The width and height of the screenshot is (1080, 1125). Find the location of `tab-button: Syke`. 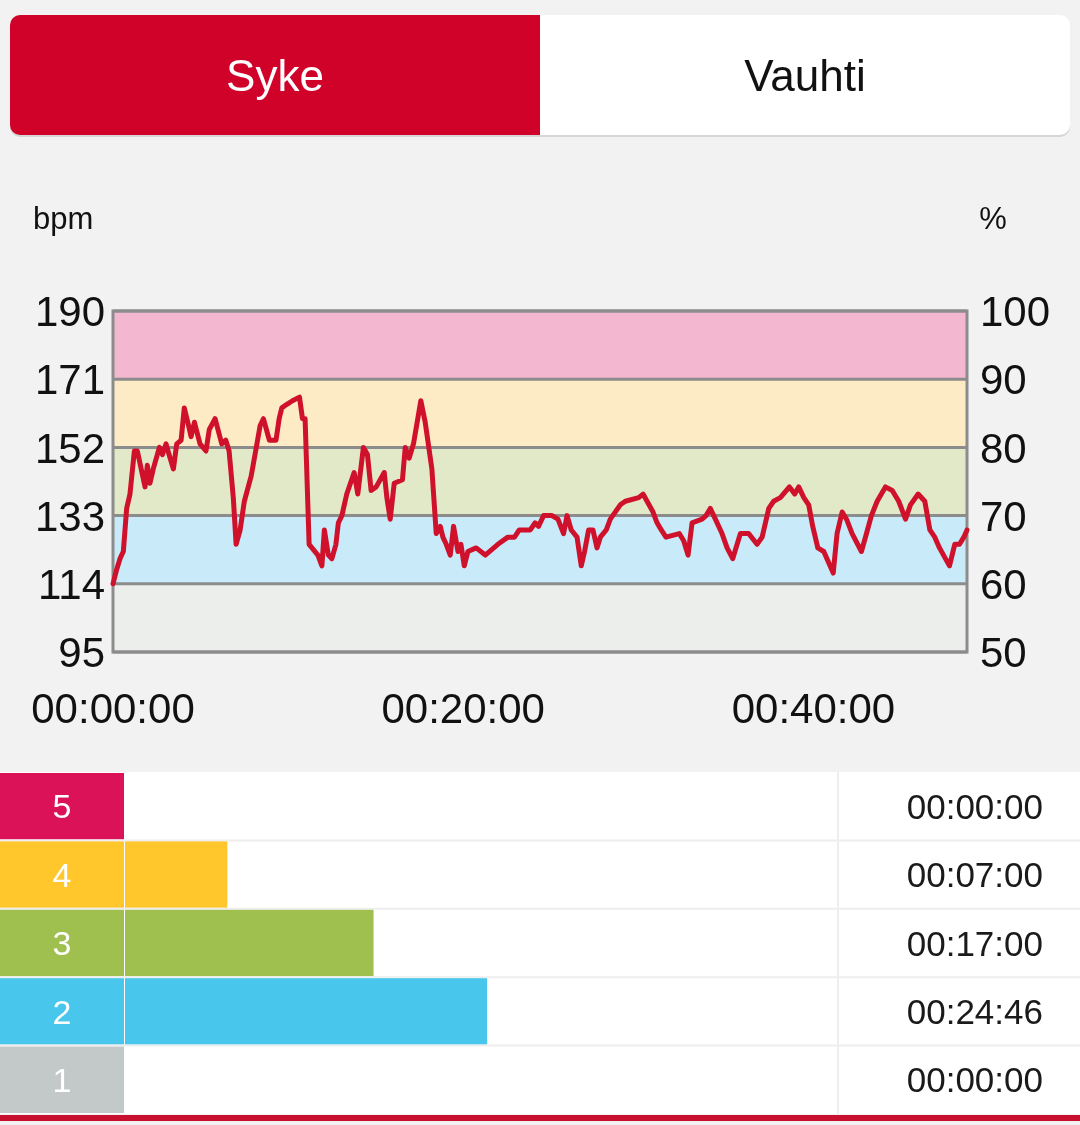

tab-button: Syke is located at coordinates (275, 75).